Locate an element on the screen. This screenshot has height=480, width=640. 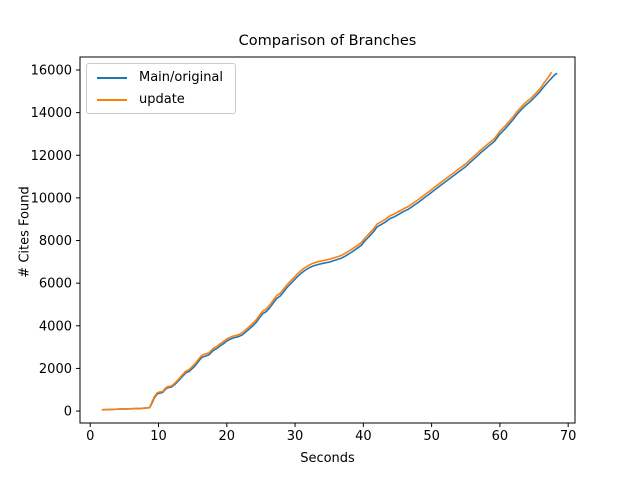
legend-label-update: update is located at coordinates (162, 99).